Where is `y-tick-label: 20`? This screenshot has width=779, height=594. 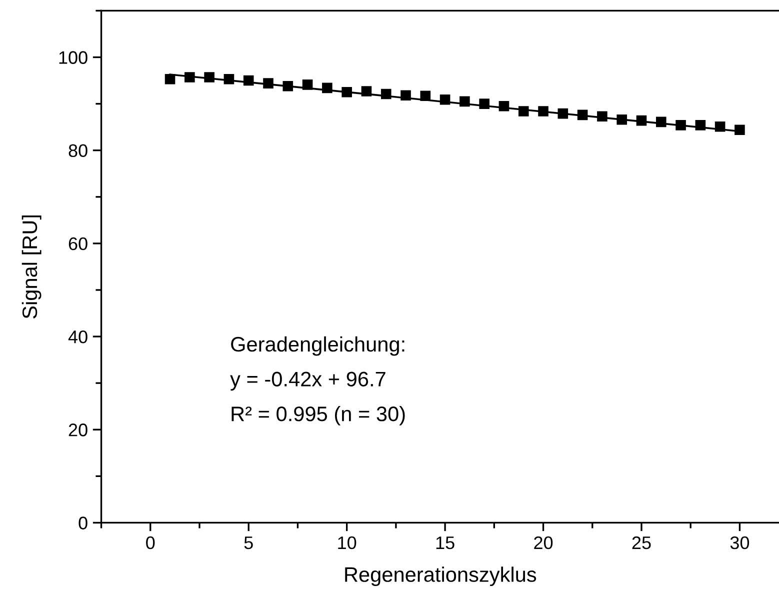 y-tick-label: 20 is located at coordinates (78, 430).